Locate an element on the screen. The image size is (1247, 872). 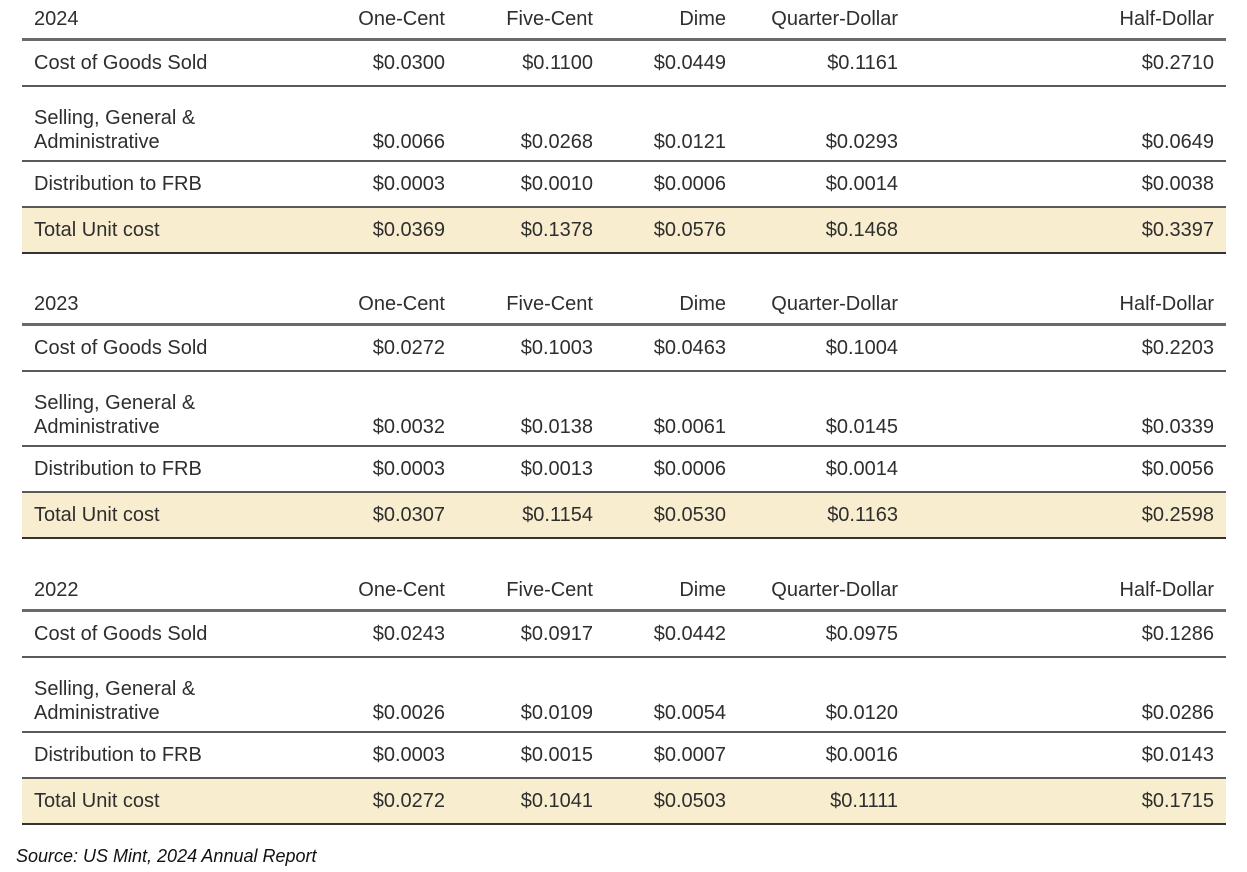
cell-value: $0.0243 is located at coordinates (392, 634).